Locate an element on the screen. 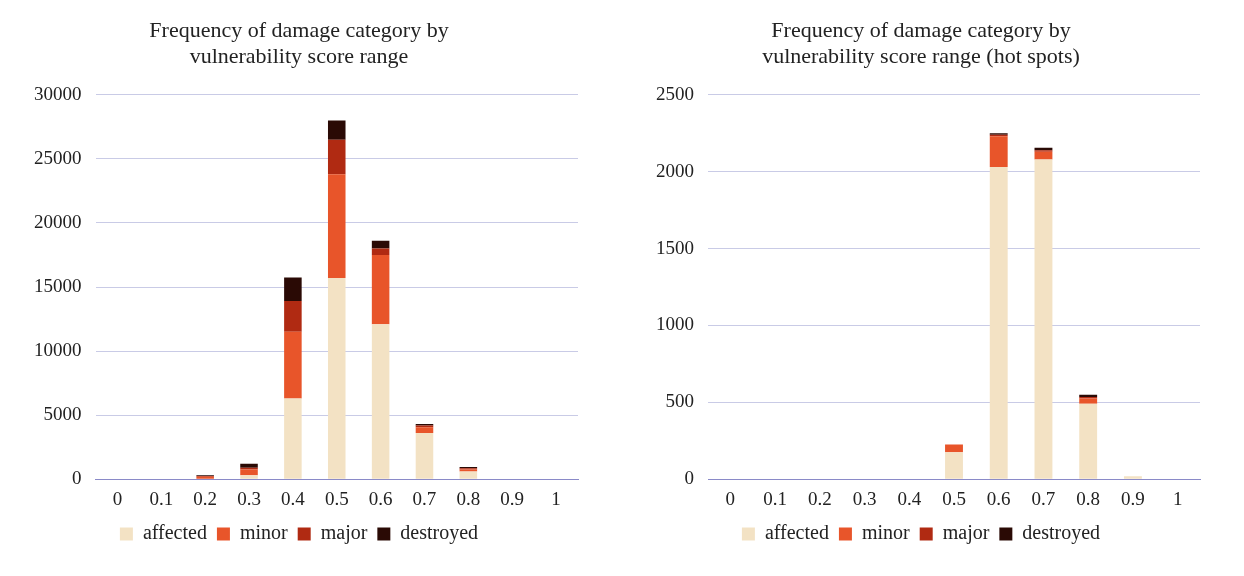 This screenshot has width=1244, height=576. y-tick-label: 1500 is located at coordinates (675, 247).